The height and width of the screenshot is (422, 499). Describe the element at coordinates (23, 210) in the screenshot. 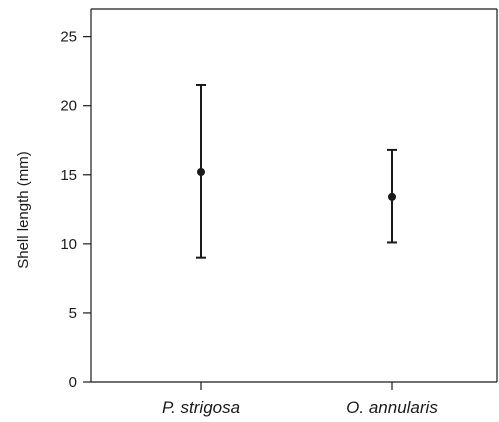

I see `y-axis-title: Shell length (mm)` at that location.